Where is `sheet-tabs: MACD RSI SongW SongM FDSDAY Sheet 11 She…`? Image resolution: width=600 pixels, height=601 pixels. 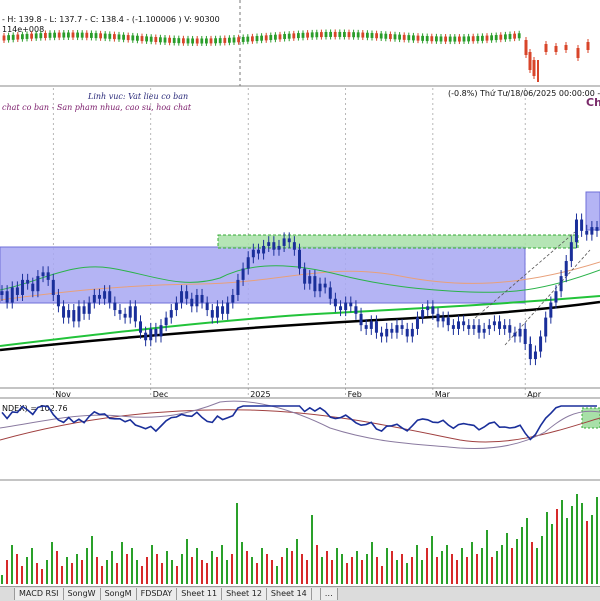
sheet-tabs: MACD RSI SongW SongM FDSDAY Sheet 11 She… is located at coordinates (300, 593).